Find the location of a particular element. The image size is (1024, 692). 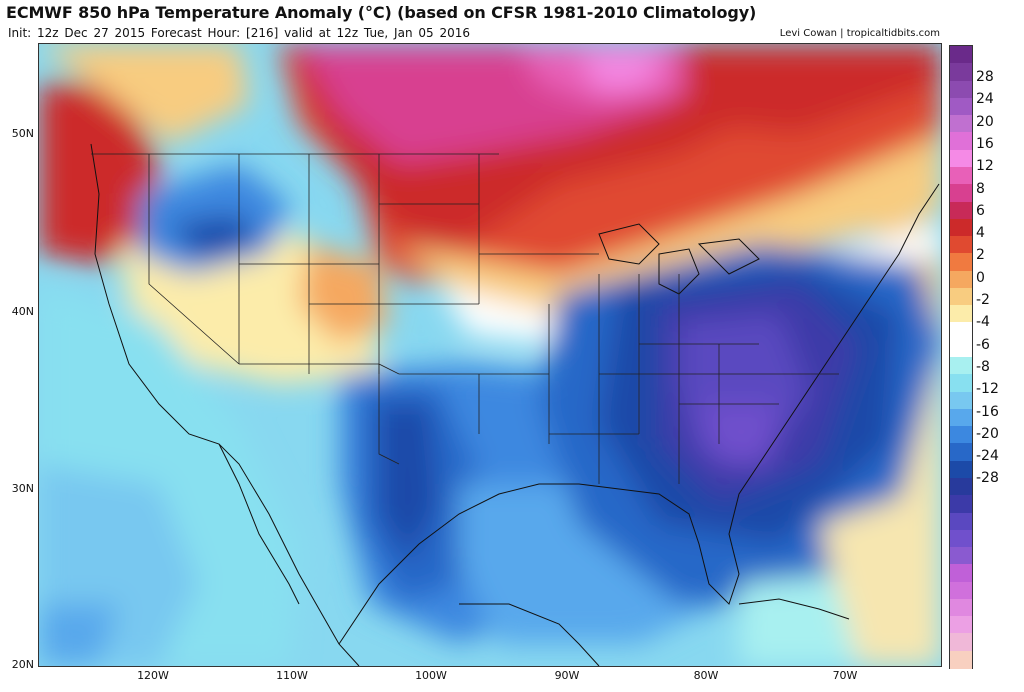

colorbar-label: 16 is located at coordinates (985, 143).